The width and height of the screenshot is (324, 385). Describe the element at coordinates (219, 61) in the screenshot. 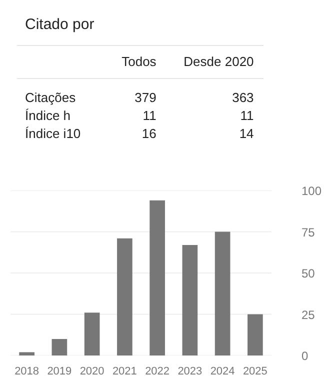

I see `category-label: Desde 2020` at that location.